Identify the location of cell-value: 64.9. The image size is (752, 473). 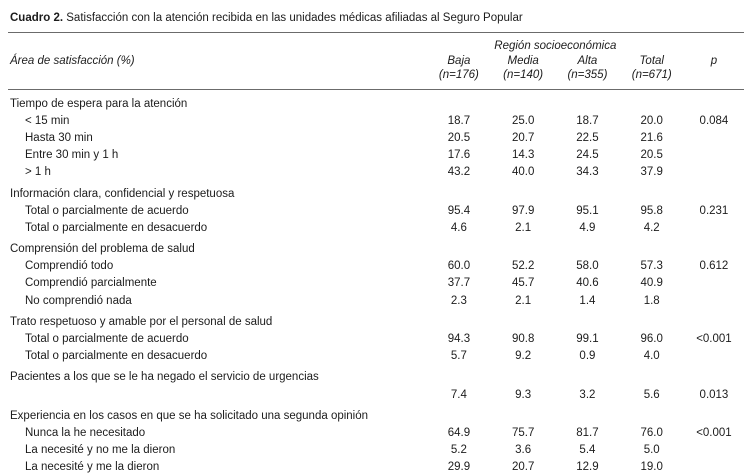
(459, 432).